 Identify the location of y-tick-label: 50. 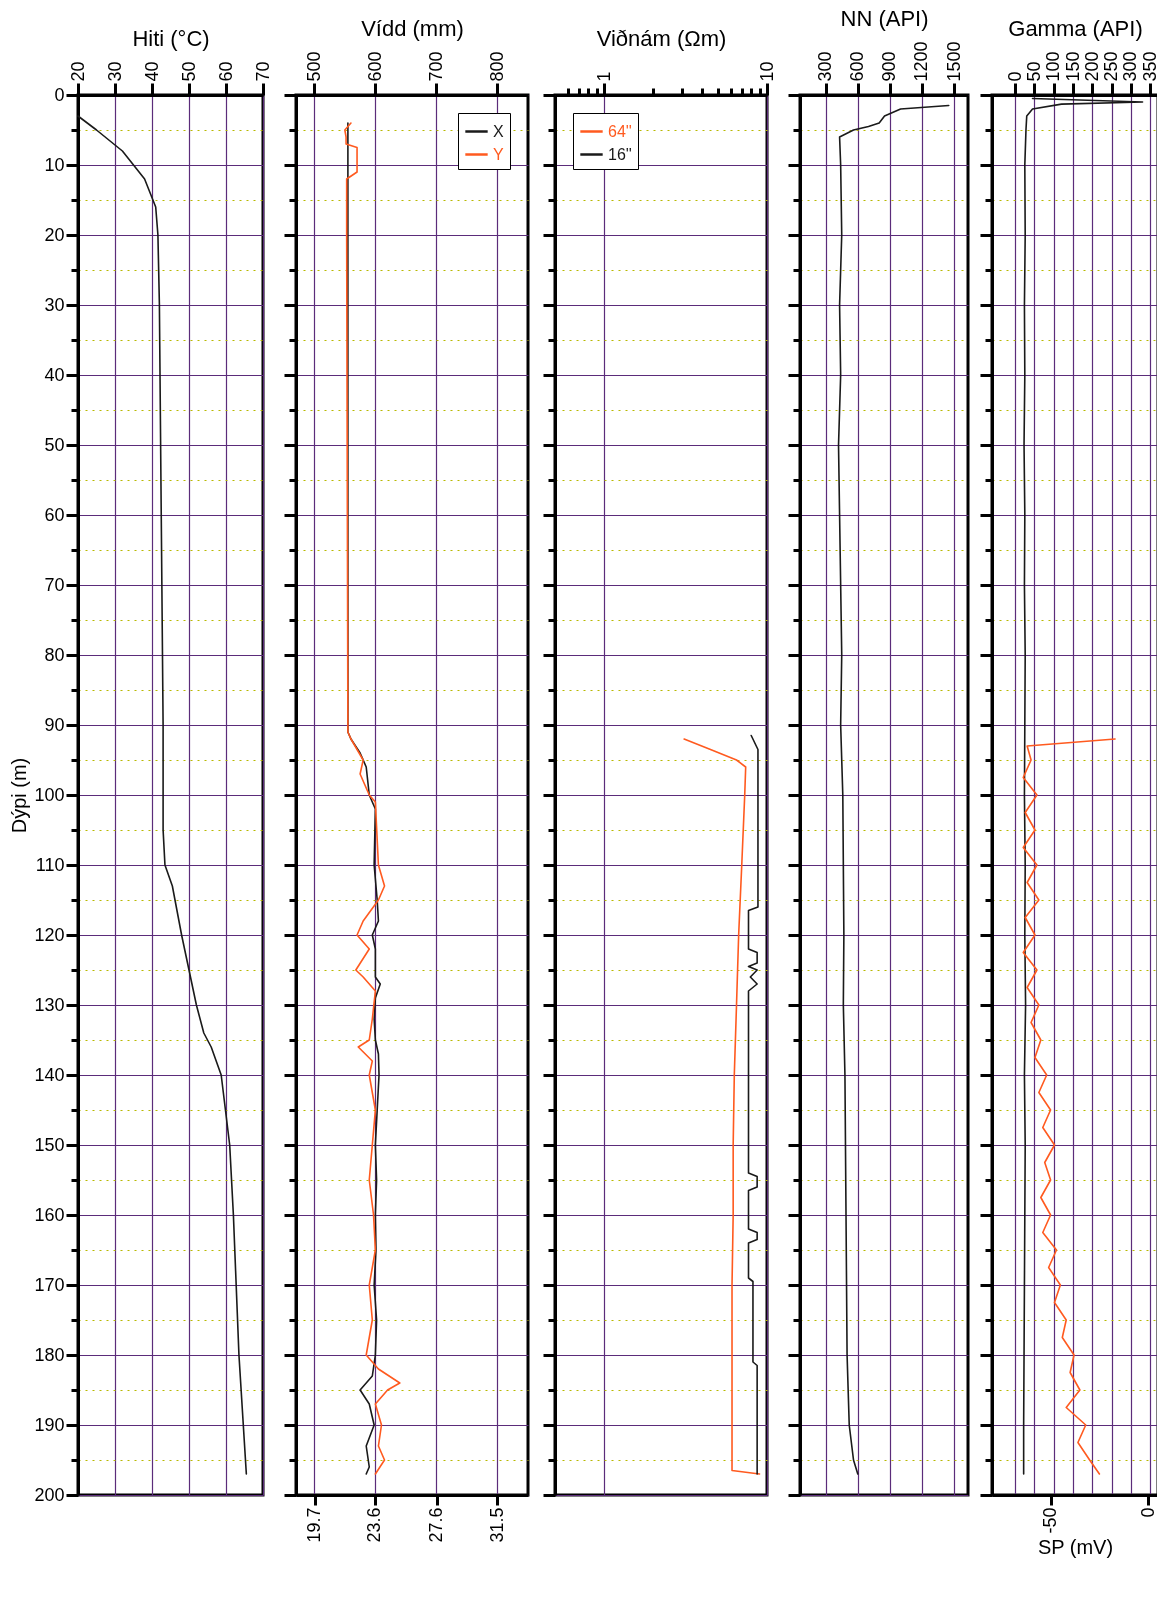
(54, 444).